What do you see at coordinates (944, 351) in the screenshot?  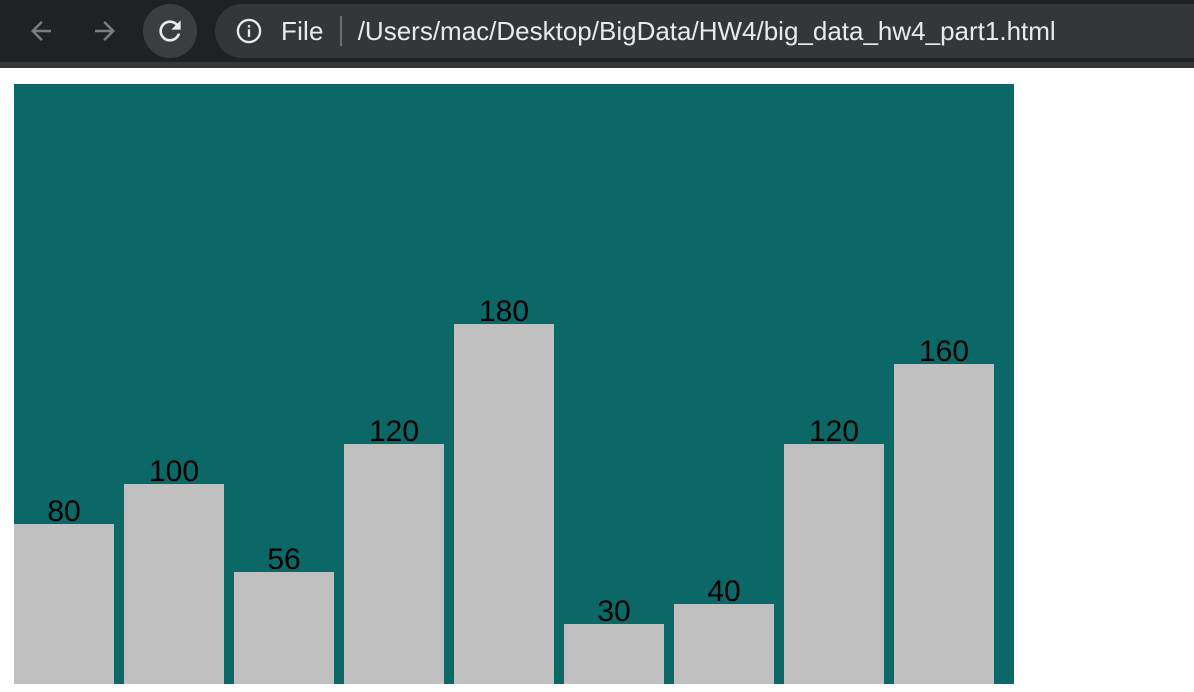 I see `bar-value-label-9: 160` at bounding box center [944, 351].